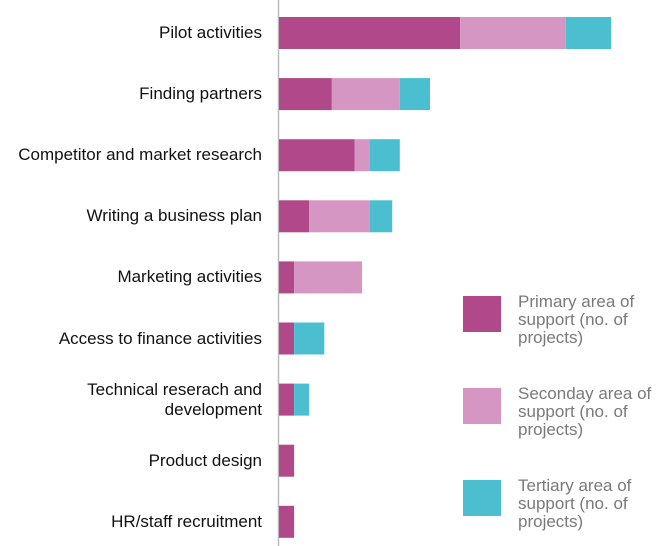 The width and height of the screenshot is (663, 546). Describe the element at coordinates (200, 94) in the screenshot. I see `category-label: Finding partners` at that location.